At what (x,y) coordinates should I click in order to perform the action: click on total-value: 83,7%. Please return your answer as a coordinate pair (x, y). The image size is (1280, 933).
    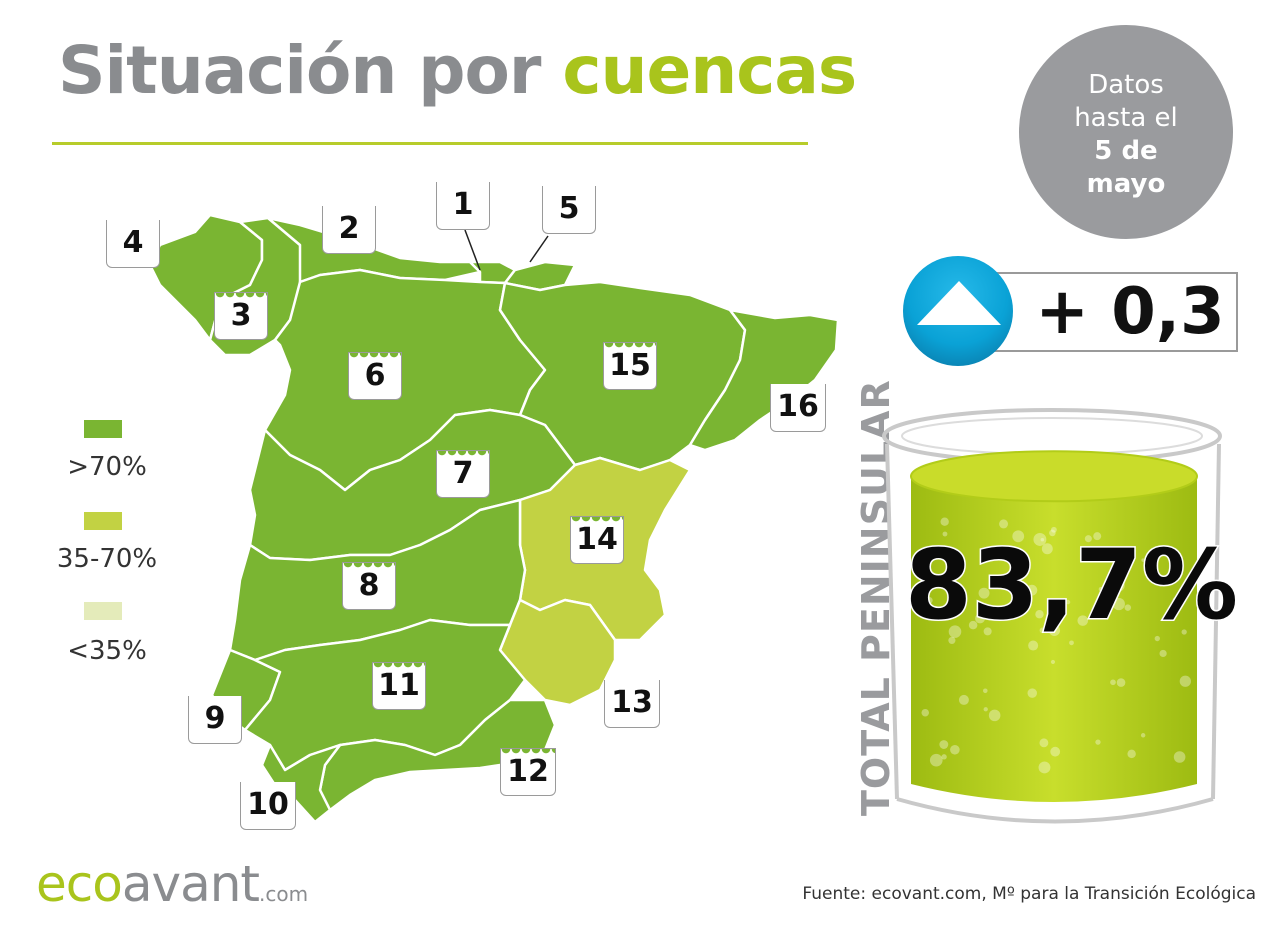
    Looking at the image, I should click on (1072, 585).